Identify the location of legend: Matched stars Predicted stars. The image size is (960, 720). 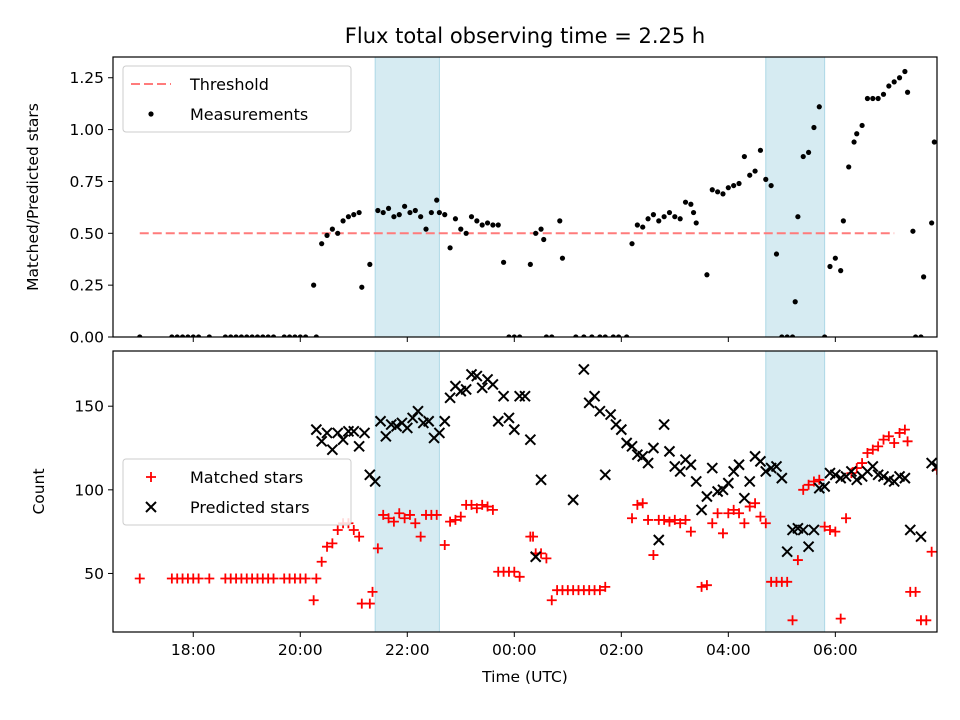
(237, 492).